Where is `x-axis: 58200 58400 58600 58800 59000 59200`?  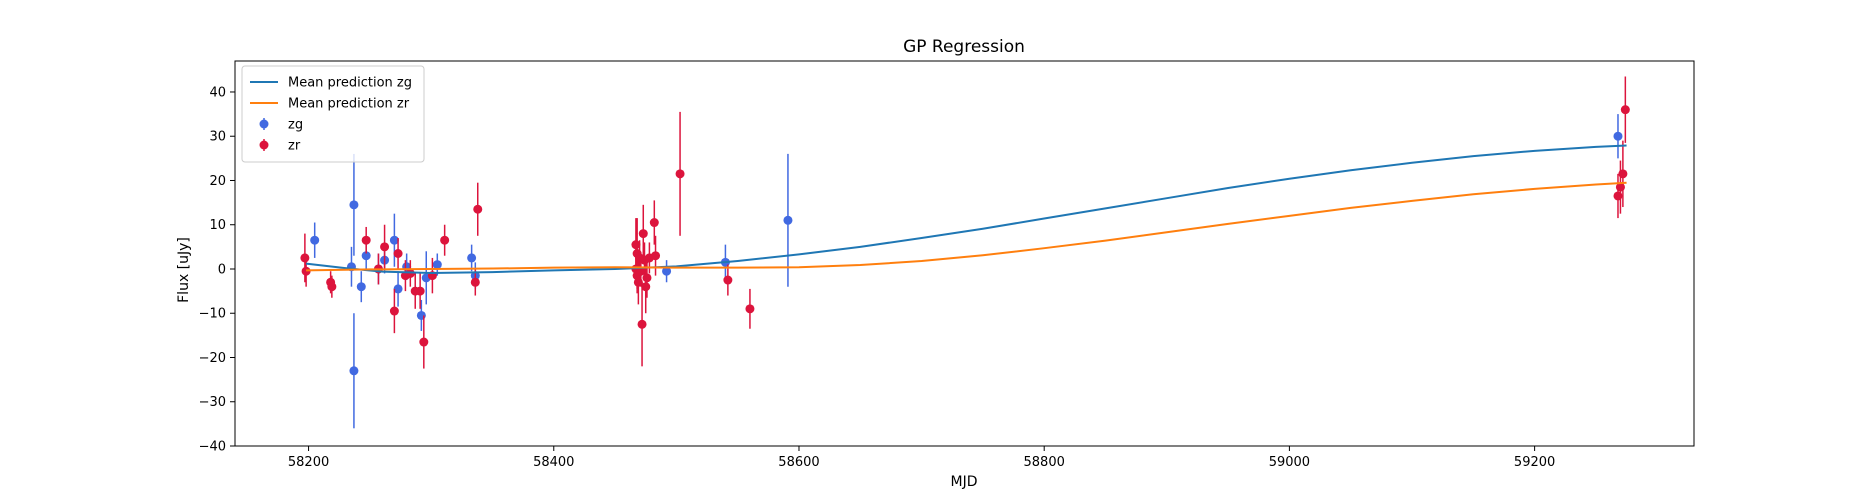 x-axis: 58200 58400 58600 58800 59000 59200 is located at coordinates (921, 458).